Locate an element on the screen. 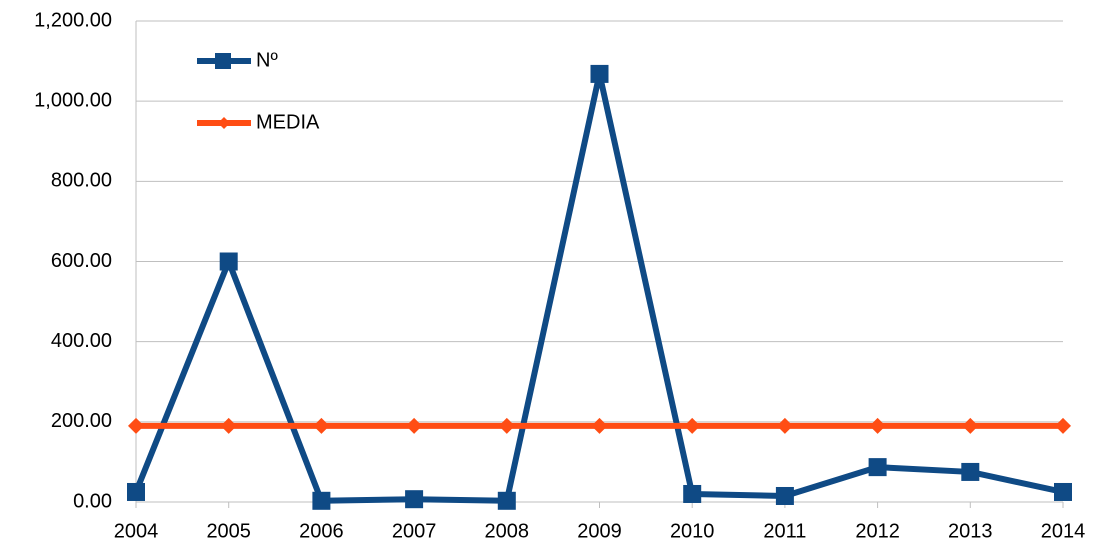 This screenshot has width=1099, height=548. x-tick-label: 2008 is located at coordinates (507, 531).